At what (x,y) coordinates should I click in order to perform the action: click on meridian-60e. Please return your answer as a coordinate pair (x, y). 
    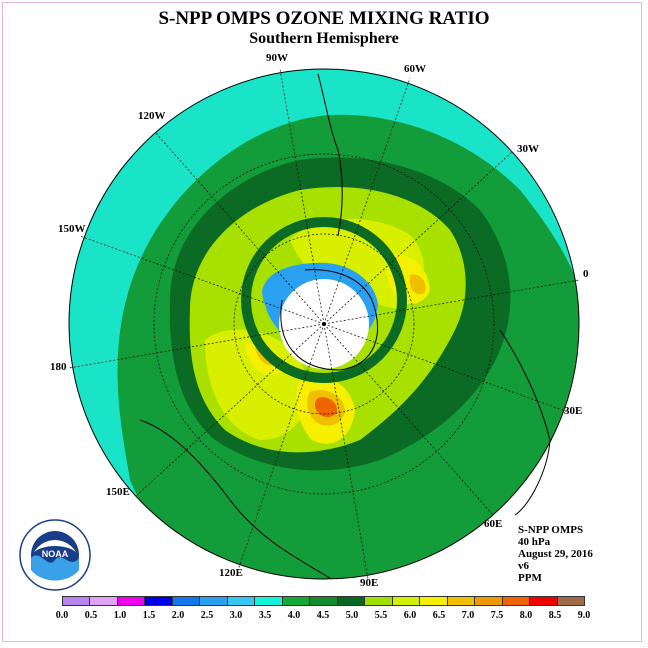
    Looking at the image, I should click on (408, 419).